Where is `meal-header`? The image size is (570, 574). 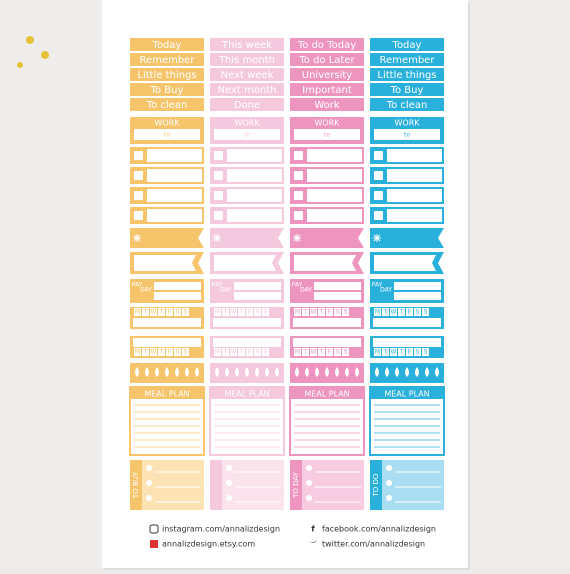 meal-header is located at coordinates (247, 393).